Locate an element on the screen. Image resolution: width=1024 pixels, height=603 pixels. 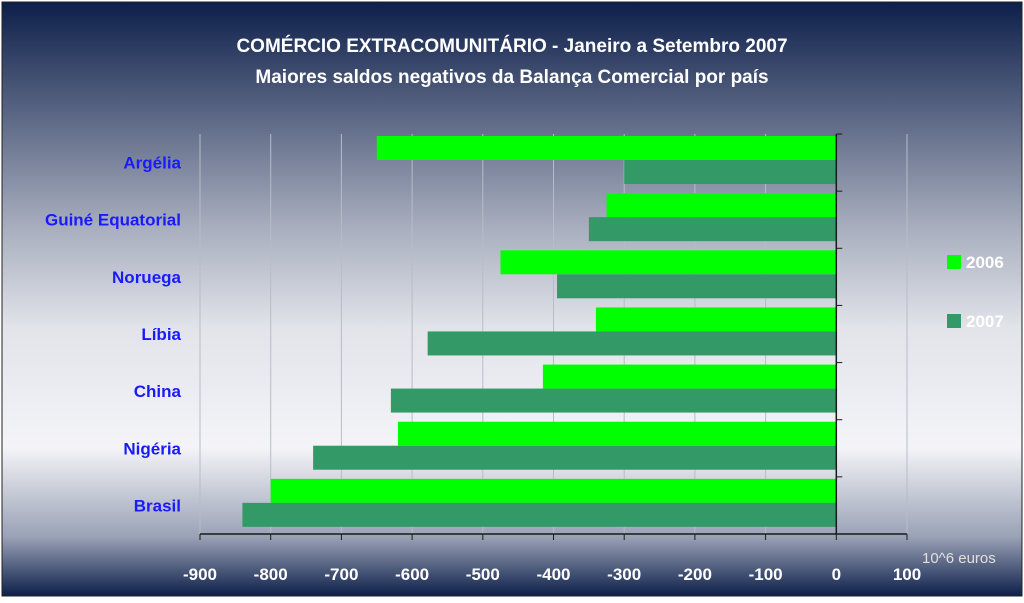
x-tick-label: -900 is located at coordinates (200, 574).